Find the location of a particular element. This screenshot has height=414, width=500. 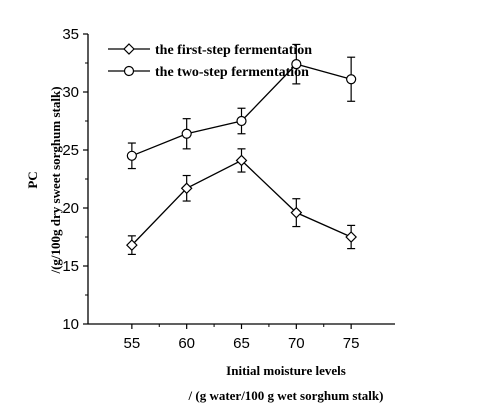

y-tick-label: 35 is located at coordinates (70, 34).